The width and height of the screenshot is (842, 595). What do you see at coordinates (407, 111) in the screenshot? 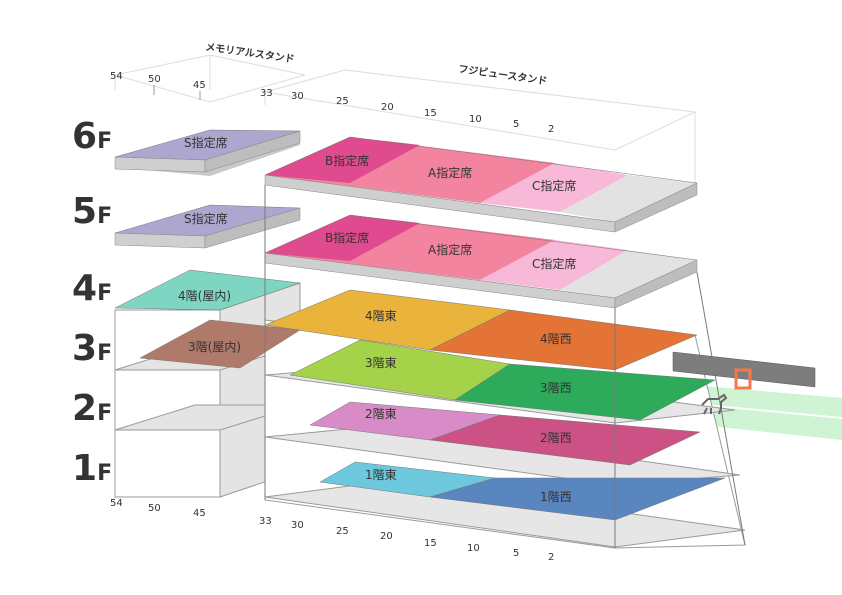
I see `fuji-top-ticks: 33 30 25 20 15 10 5 2` at bounding box center [407, 111].